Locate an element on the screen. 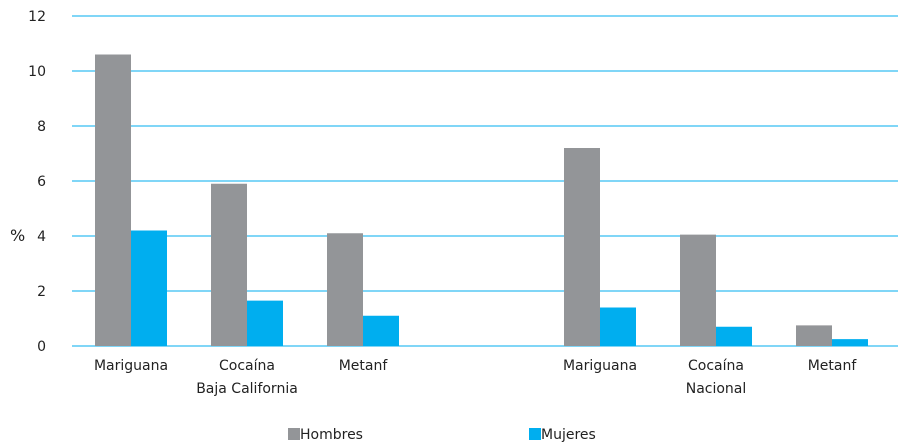 The width and height of the screenshot is (898, 446). legend: Hombres Mujeres is located at coordinates (442, 435).